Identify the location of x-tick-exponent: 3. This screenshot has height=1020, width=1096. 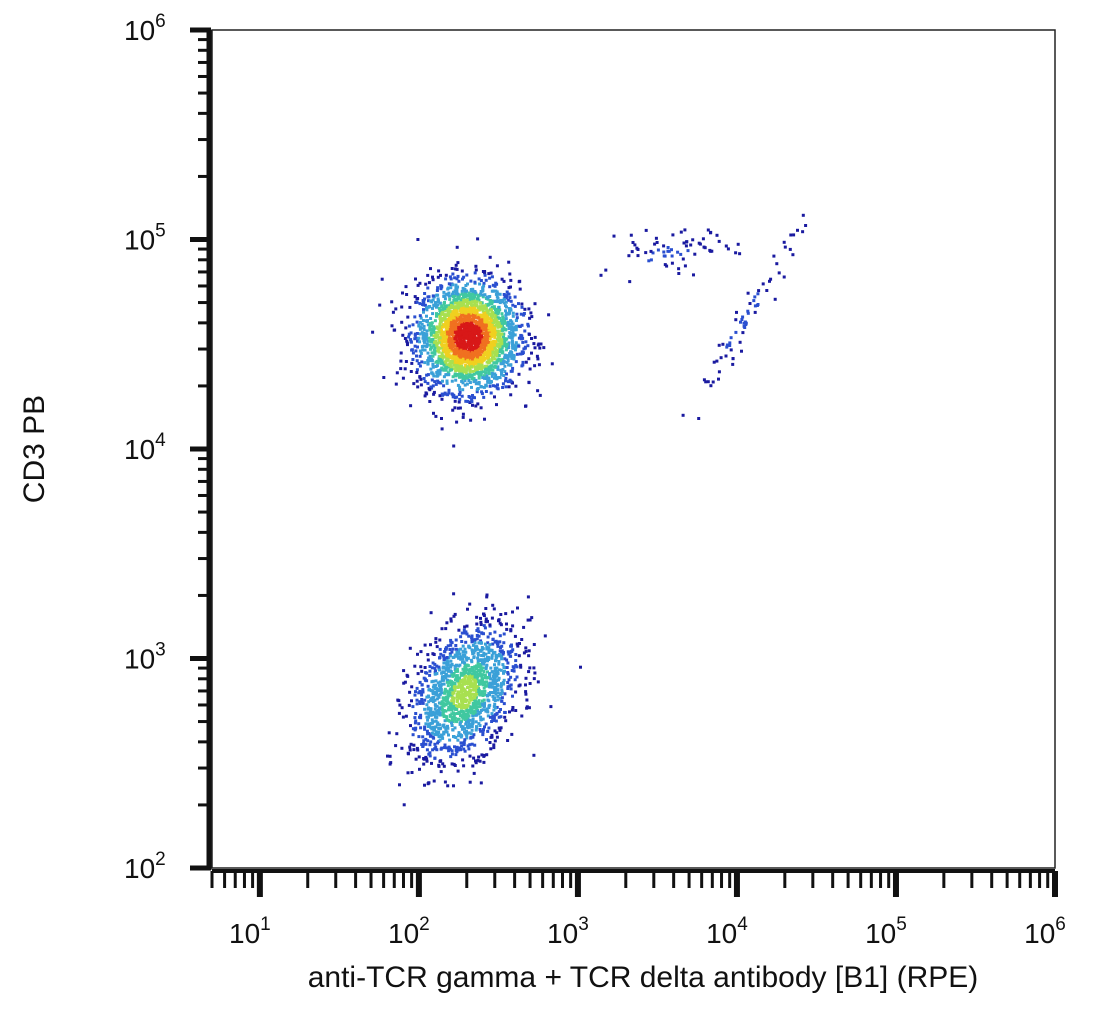
(583, 924).